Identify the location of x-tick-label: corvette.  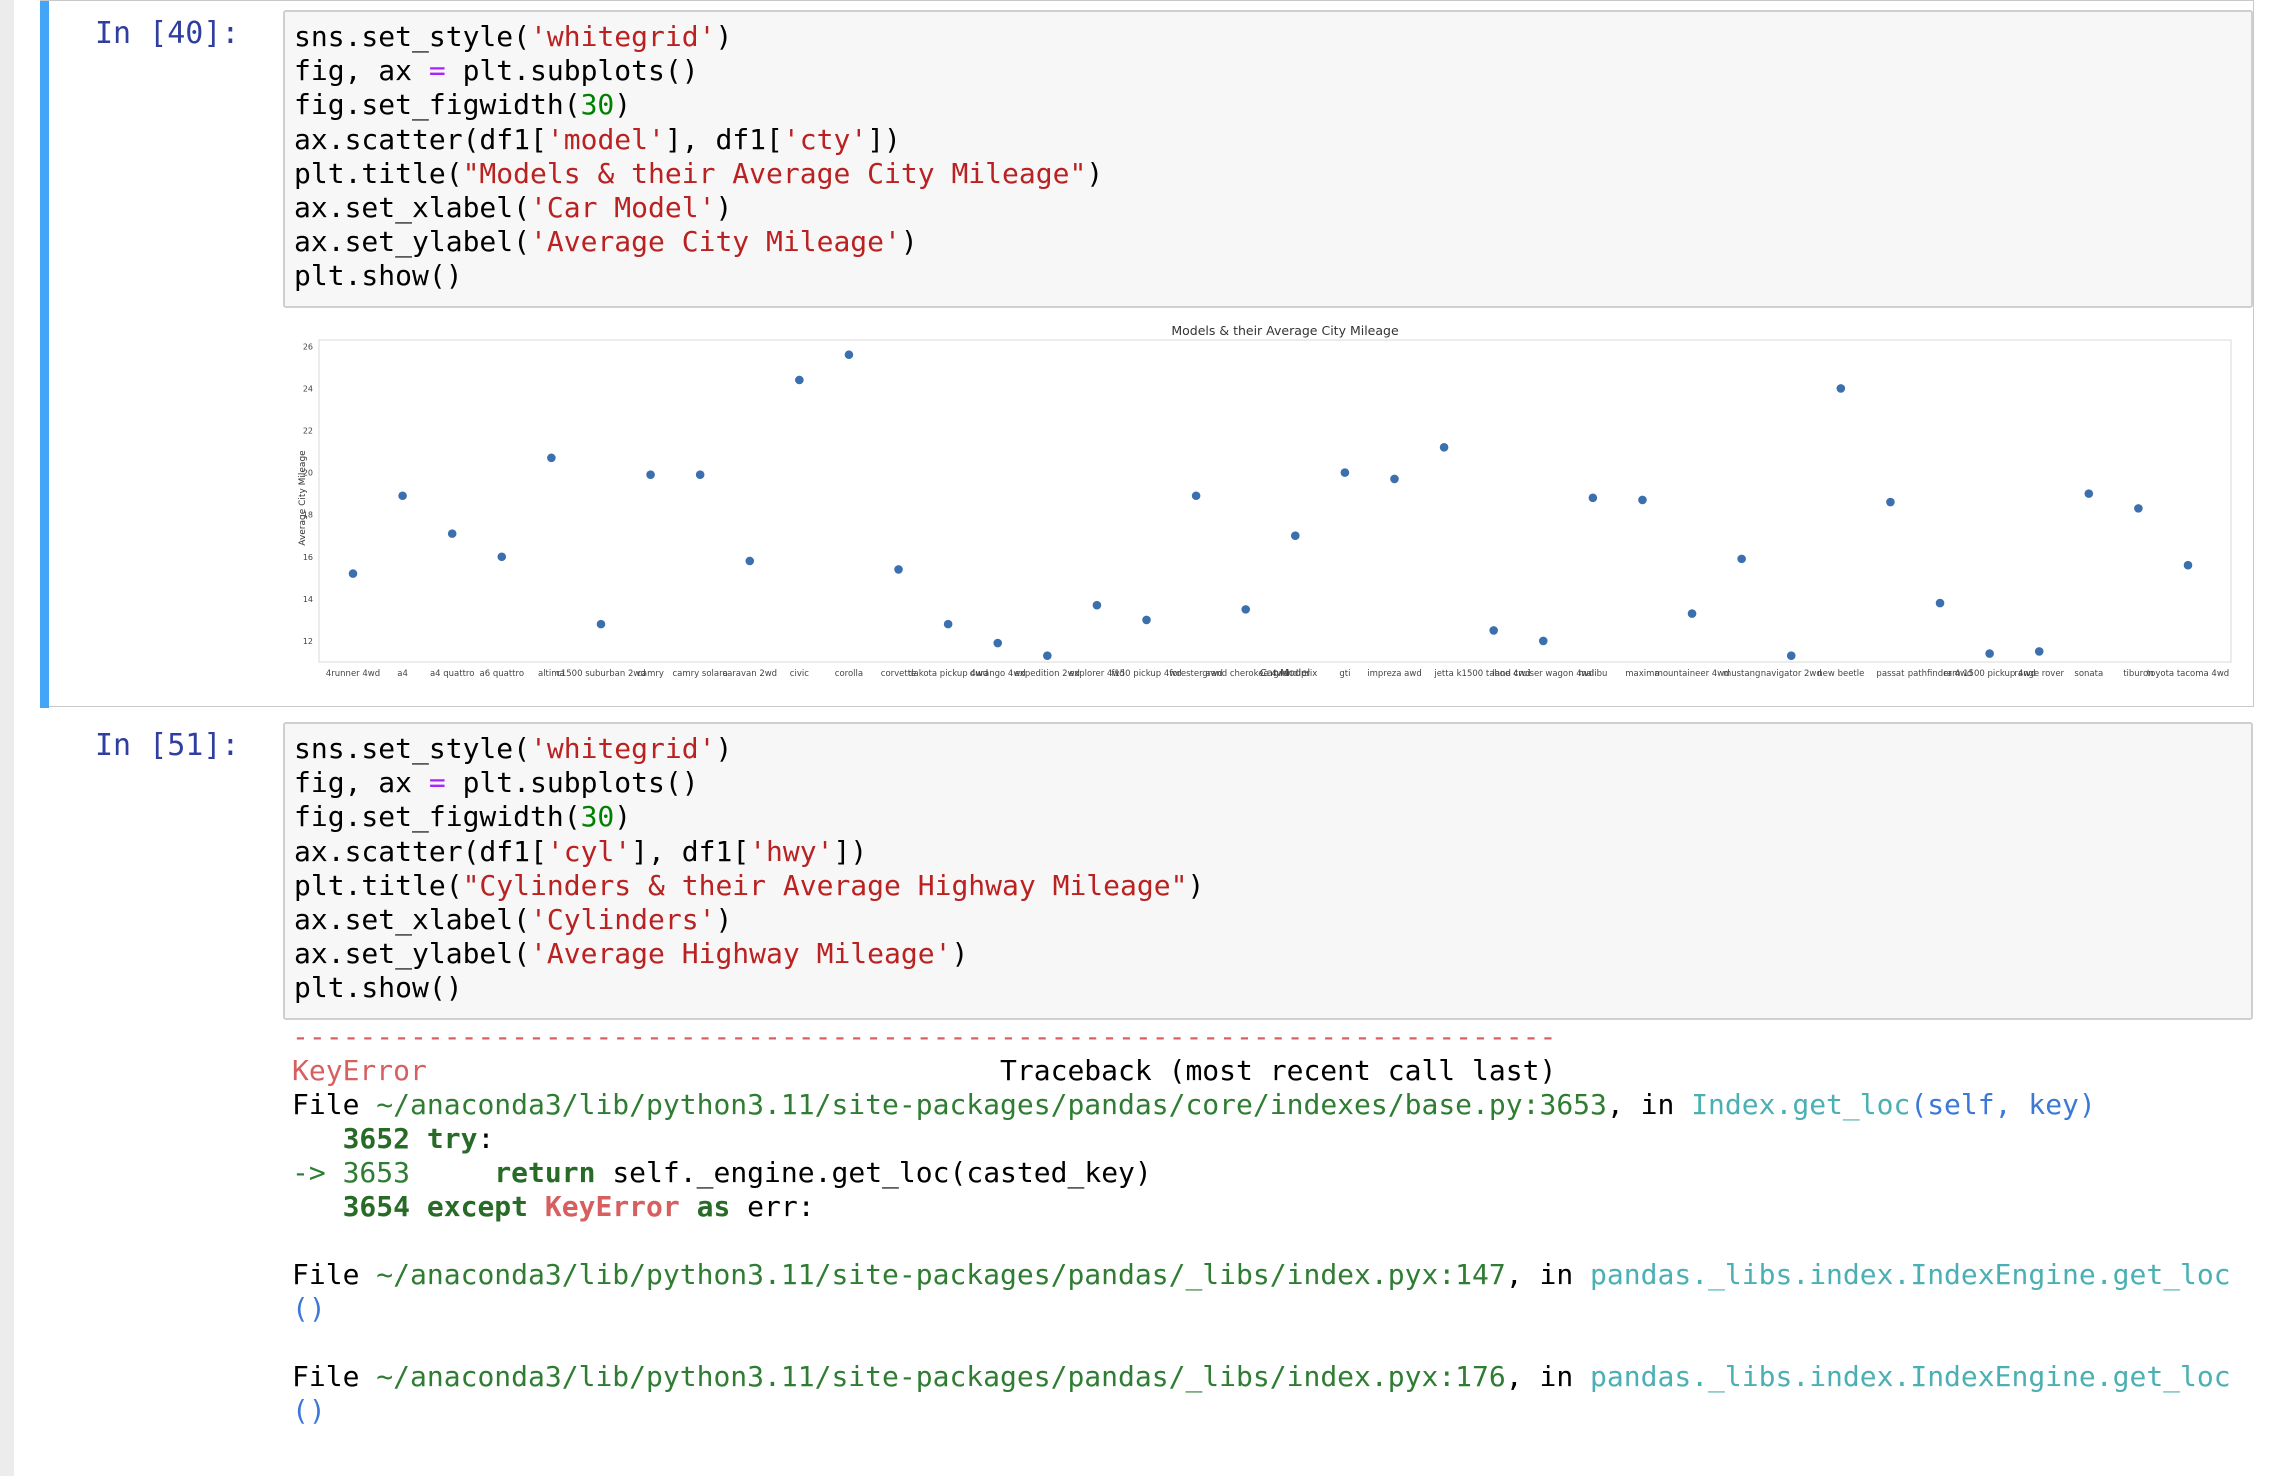
(899, 674).